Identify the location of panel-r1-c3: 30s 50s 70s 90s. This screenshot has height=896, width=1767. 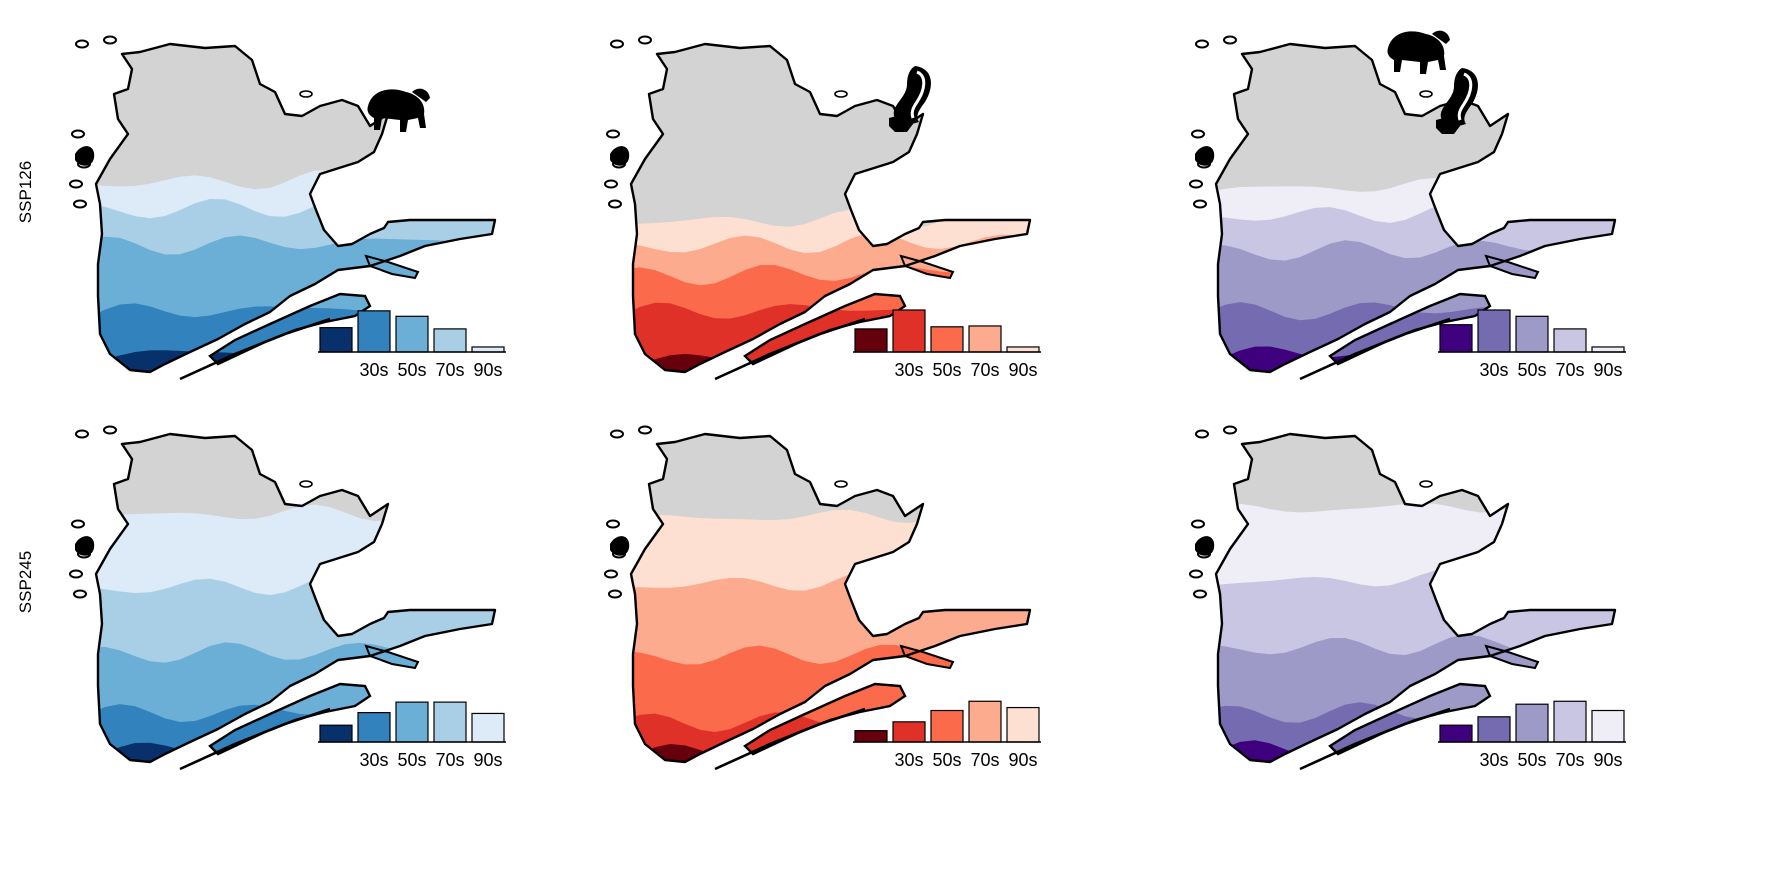
(1407, 205).